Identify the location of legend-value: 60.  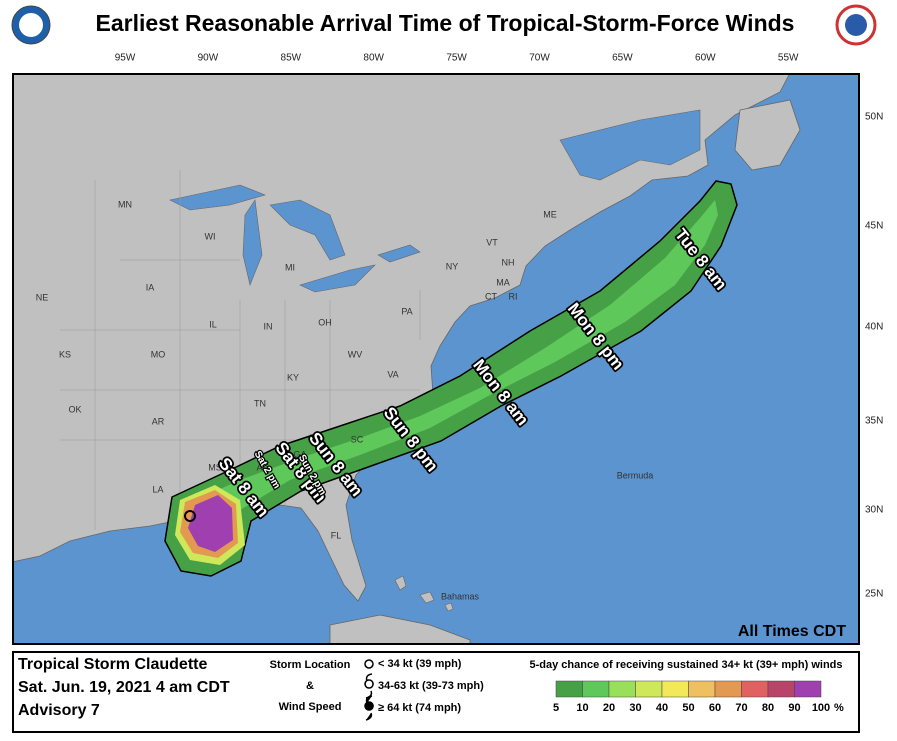
(715, 708).